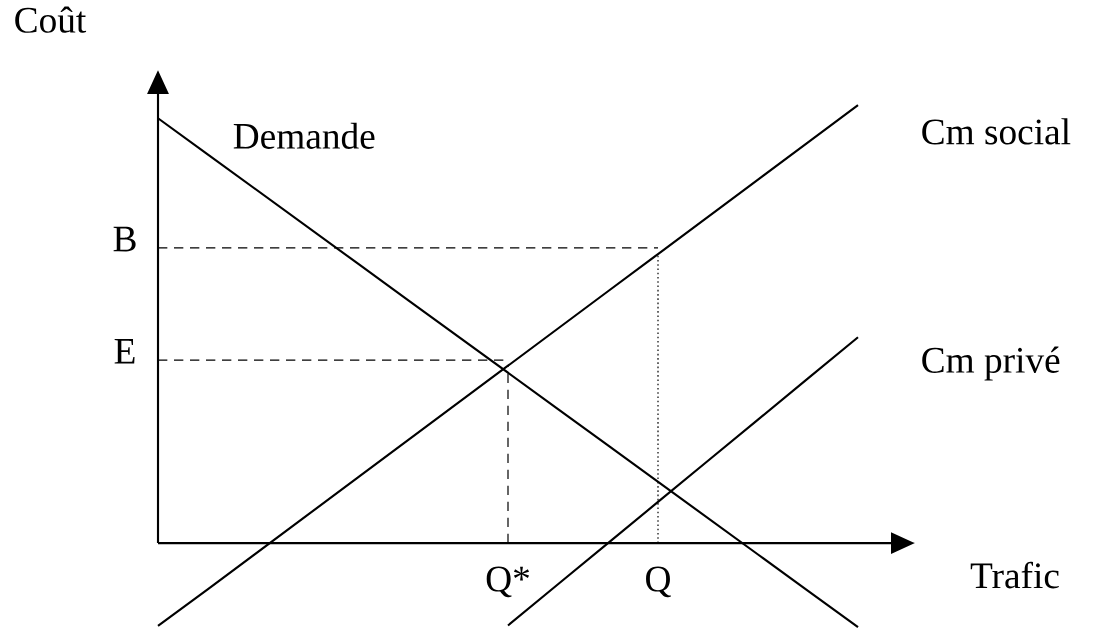 The height and width of the screenshot is (636, 1107). Describe the element at coordinates (124, 351) in the screenshot. I see `ref-line-label: E` at that location.